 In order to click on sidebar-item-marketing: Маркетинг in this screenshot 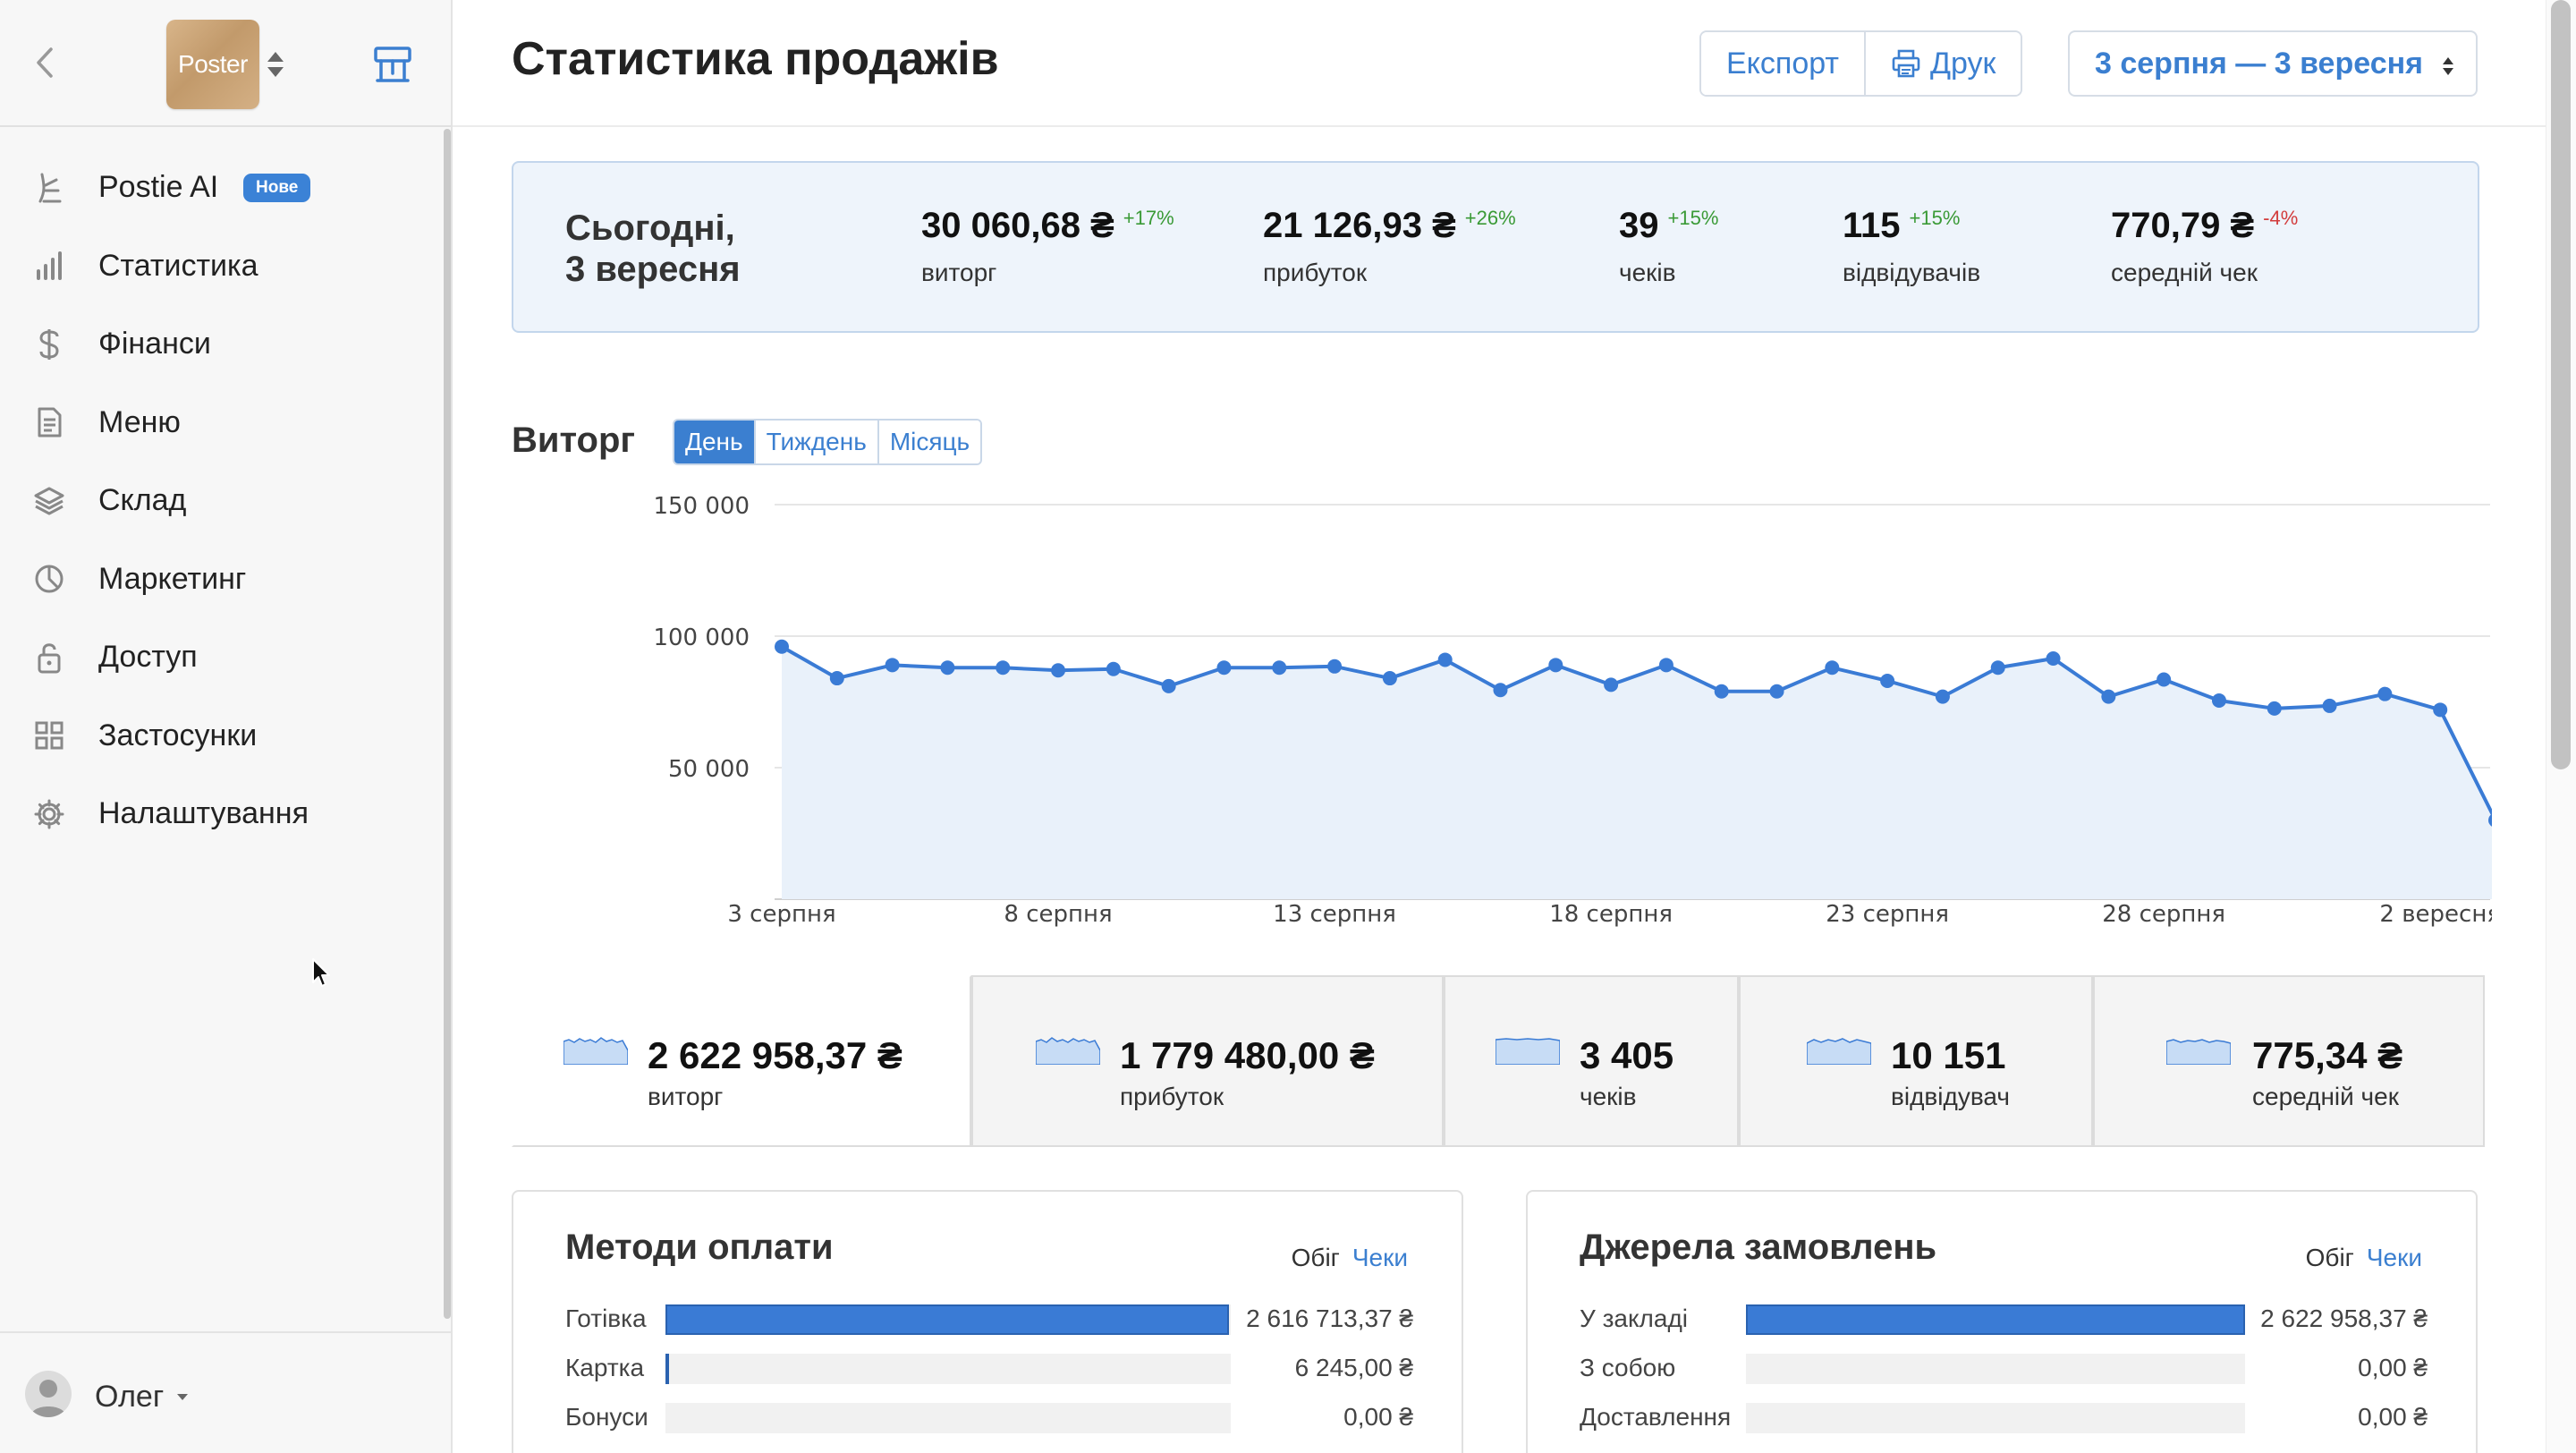, I will do `click(222, 579)`.